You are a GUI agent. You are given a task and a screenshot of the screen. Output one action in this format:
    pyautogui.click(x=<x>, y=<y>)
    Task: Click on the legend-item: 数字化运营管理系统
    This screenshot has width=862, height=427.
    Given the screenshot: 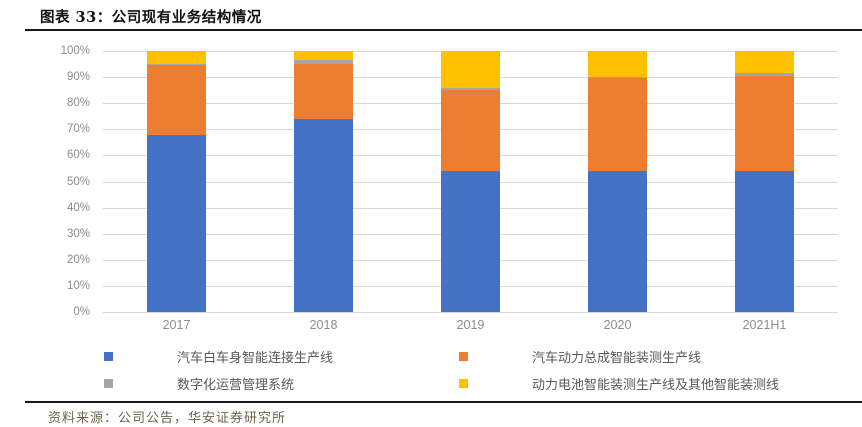 What is the action you would take?
    pyautogui.click(x=281, y=383)
    